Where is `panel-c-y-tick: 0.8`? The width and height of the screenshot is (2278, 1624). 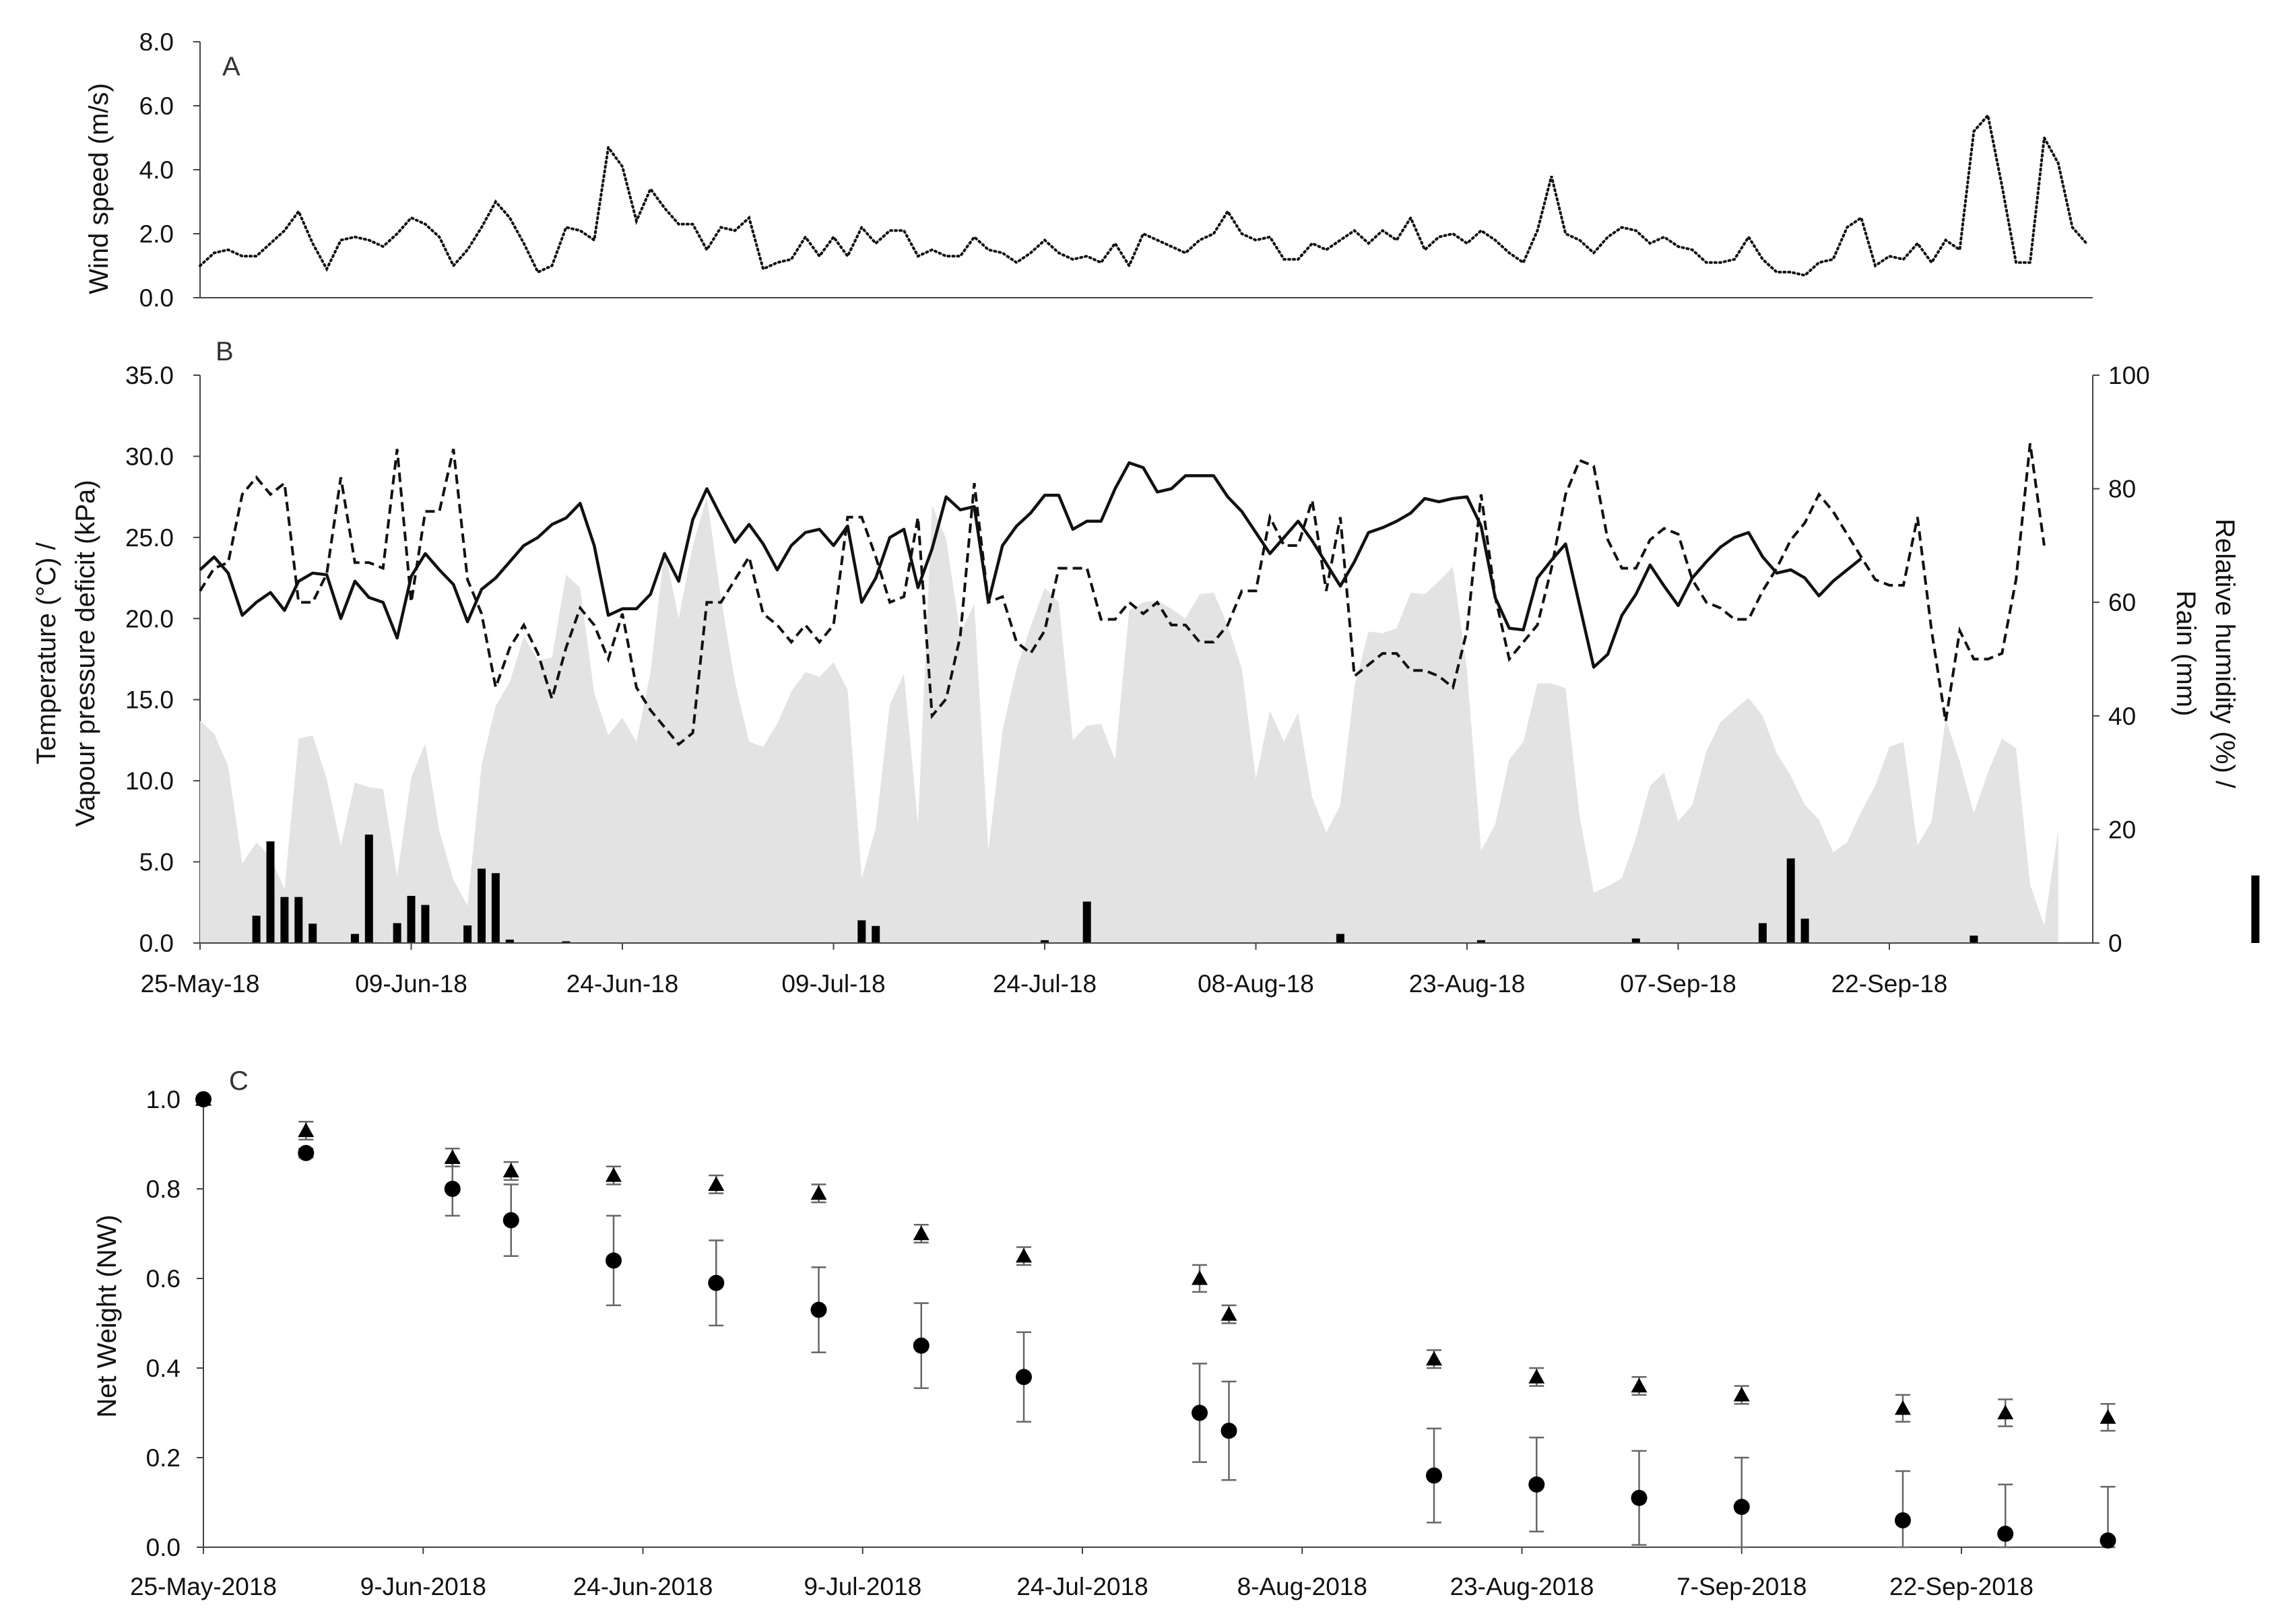
panel-c-y-tick: 0.8 is located at coordinates (163, 1189).